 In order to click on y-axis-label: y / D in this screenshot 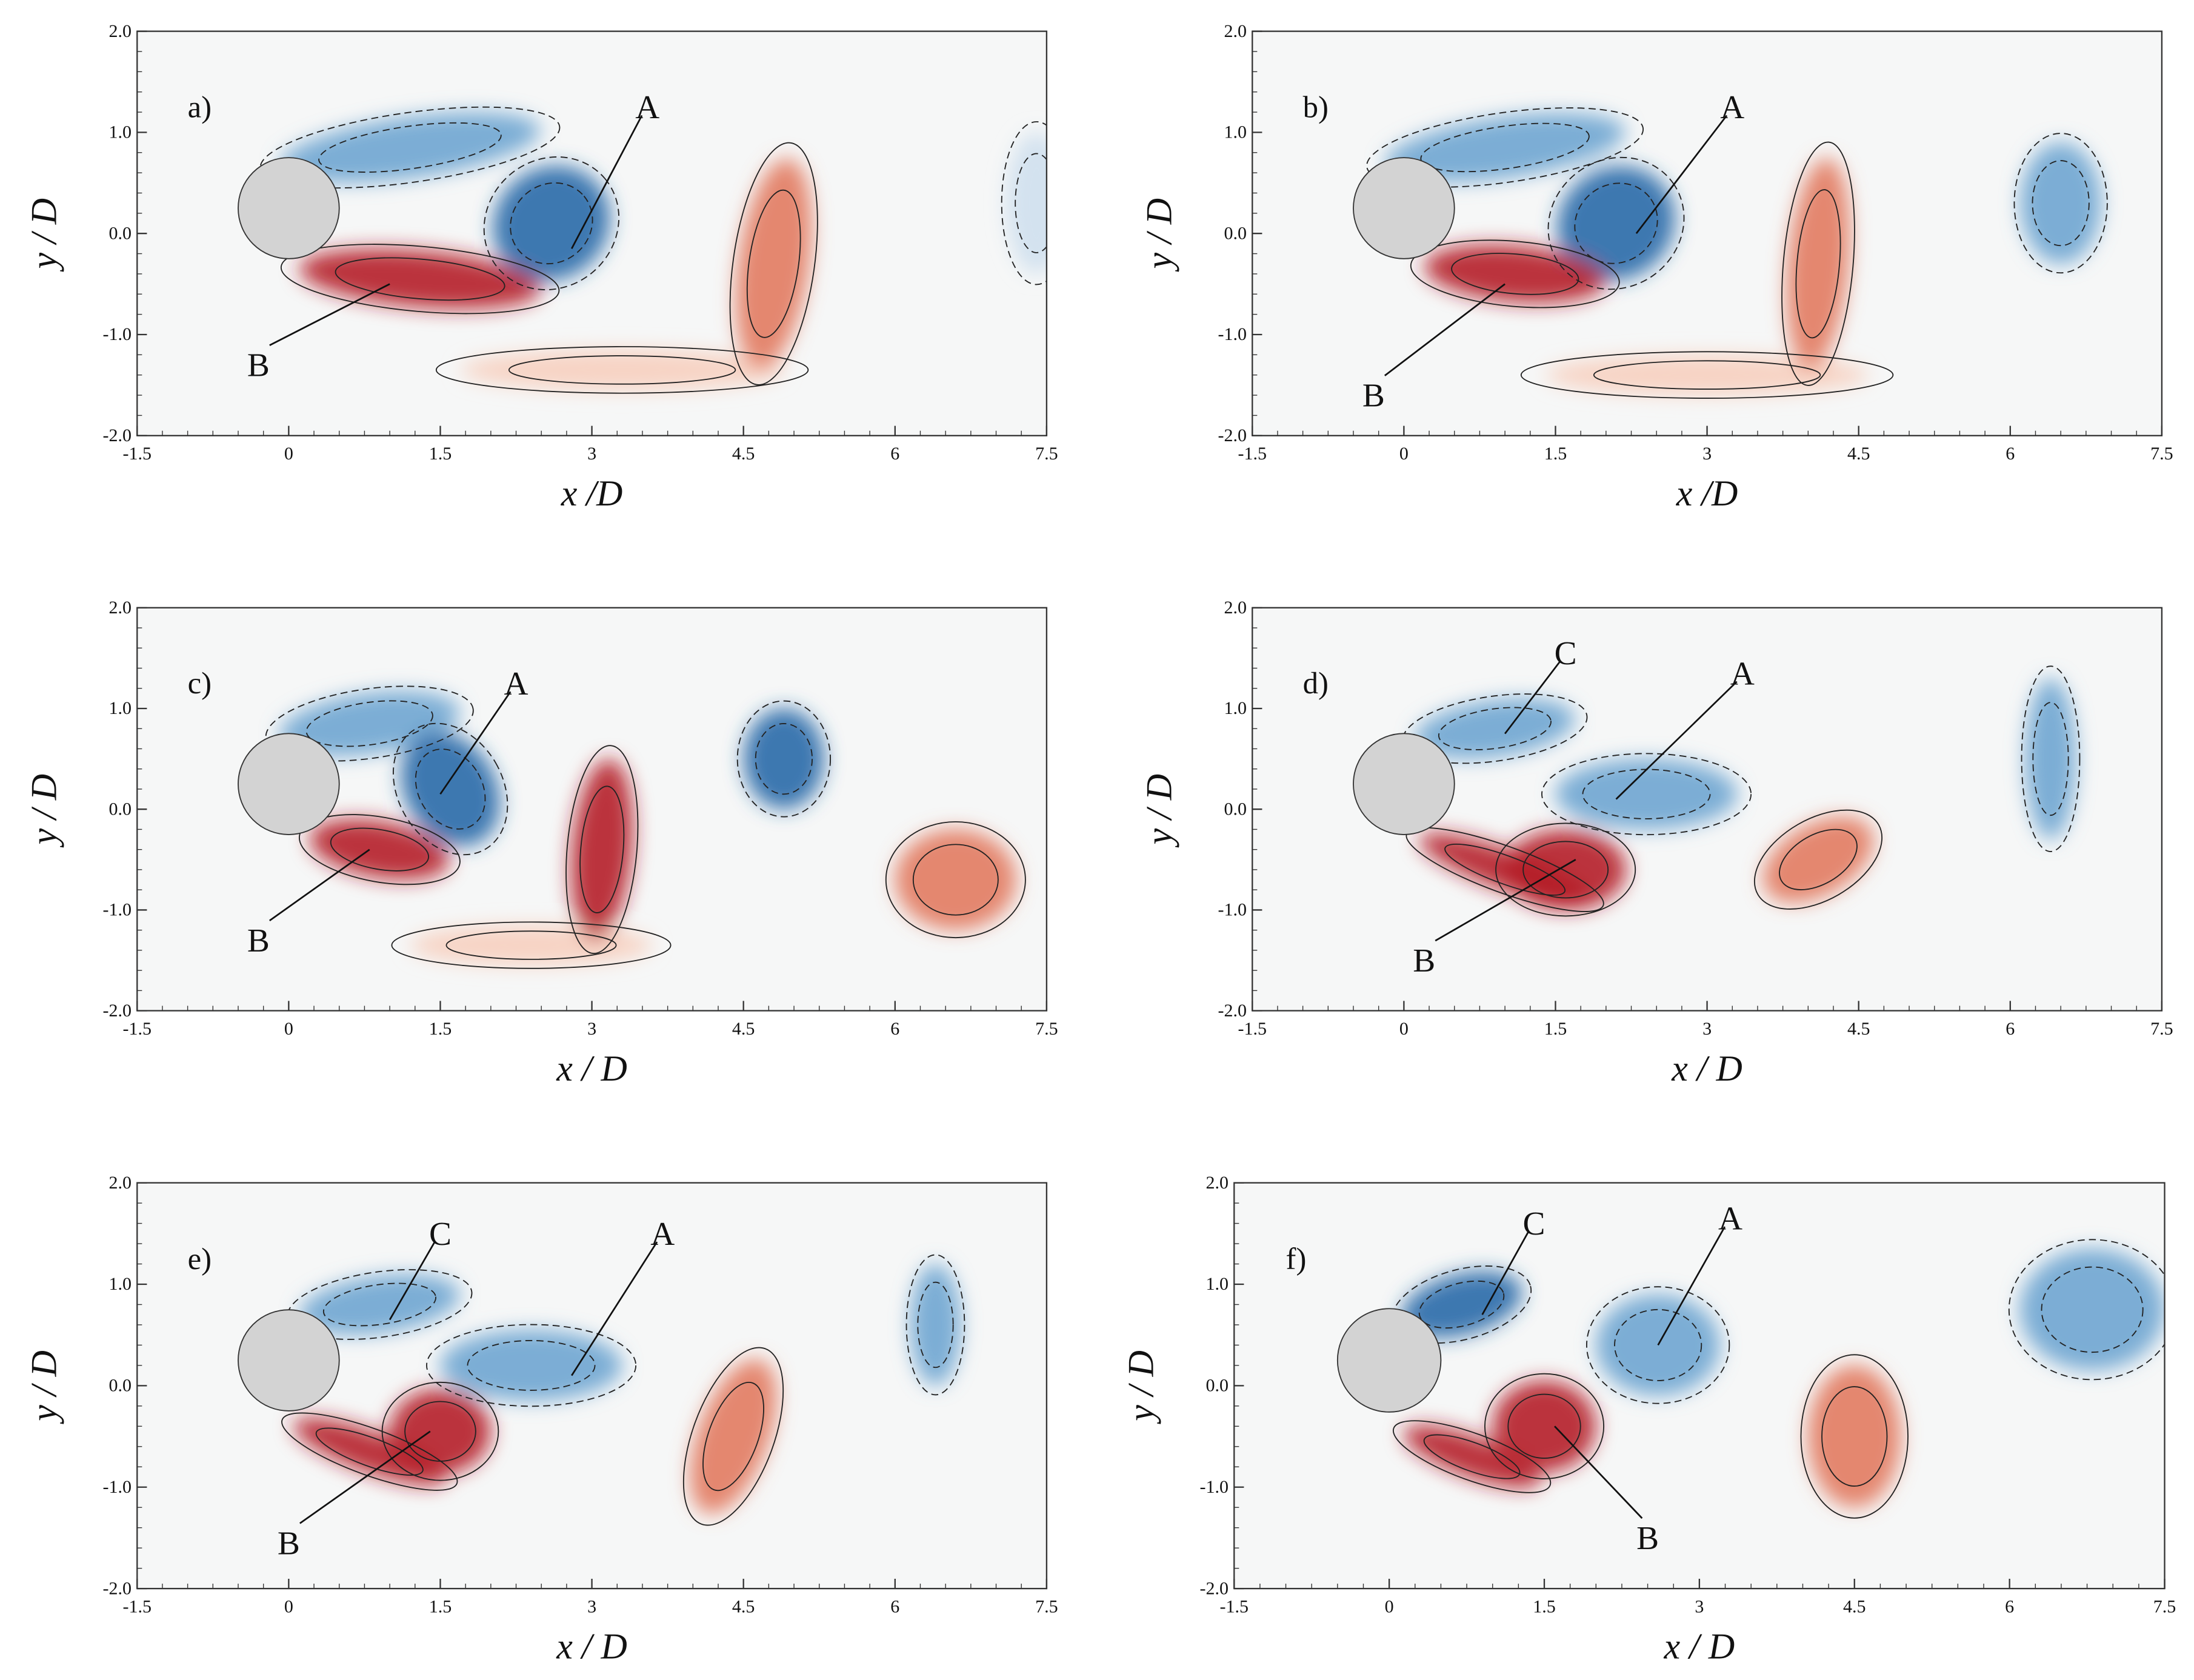, I will do `click(44, 235)`.